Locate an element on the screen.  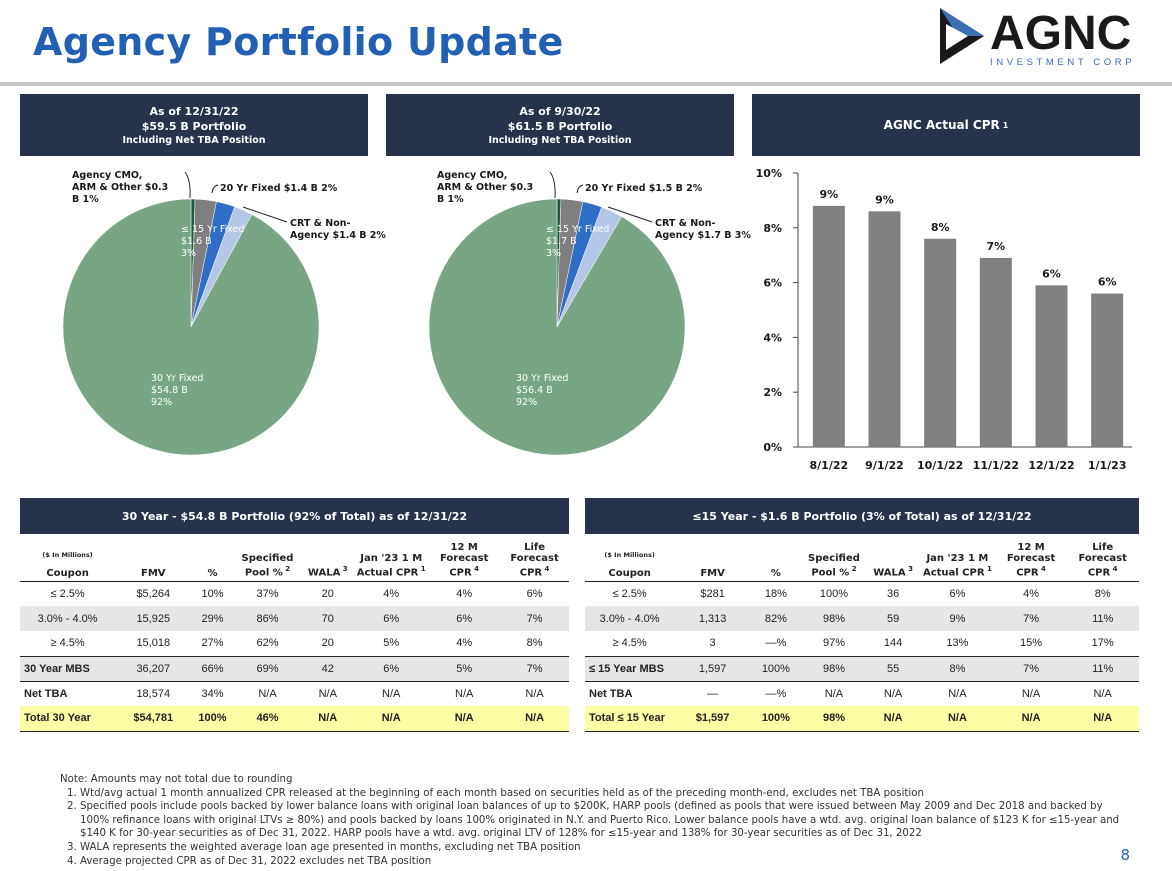
column-header-label: Coupon is located at coordinates (67, 573).